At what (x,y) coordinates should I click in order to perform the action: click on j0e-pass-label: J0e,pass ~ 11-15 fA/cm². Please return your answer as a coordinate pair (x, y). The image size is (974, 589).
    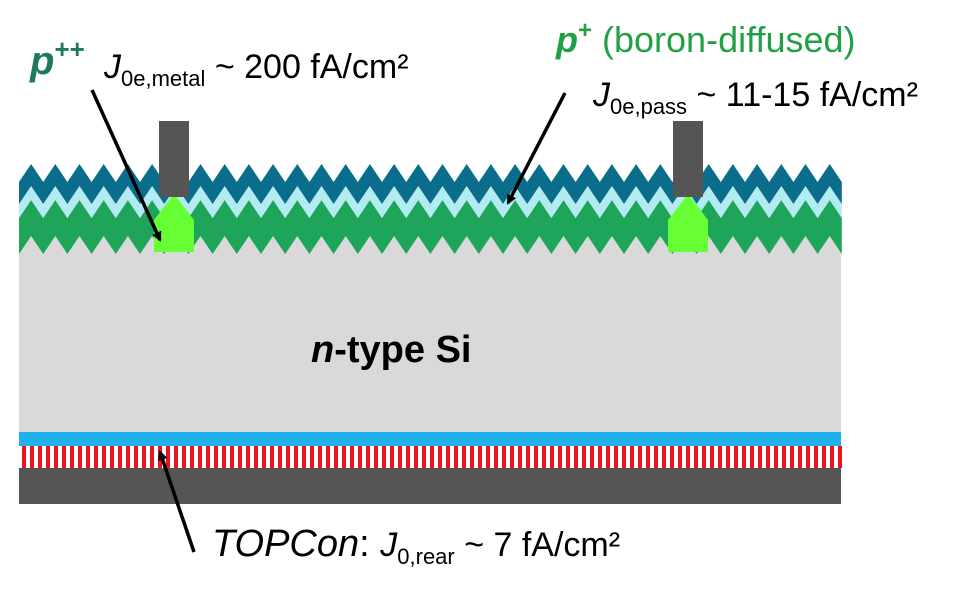
    Looking at the image, I should click on (755, 97).